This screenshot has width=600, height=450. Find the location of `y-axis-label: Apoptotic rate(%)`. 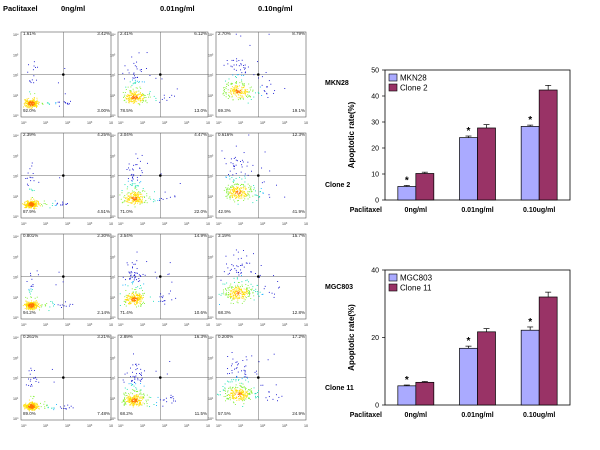

y-axis-label: Apoptotic rate(%) is located at coordinates (351, 337).